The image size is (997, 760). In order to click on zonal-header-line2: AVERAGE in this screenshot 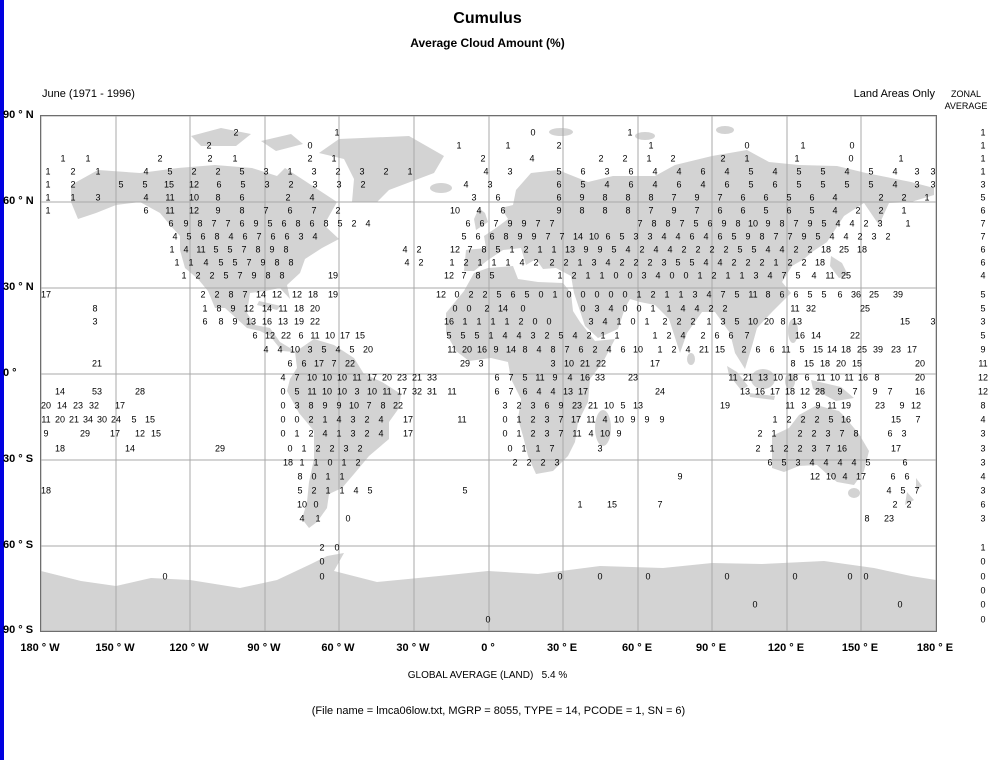, I will do `click(966, 106)`.